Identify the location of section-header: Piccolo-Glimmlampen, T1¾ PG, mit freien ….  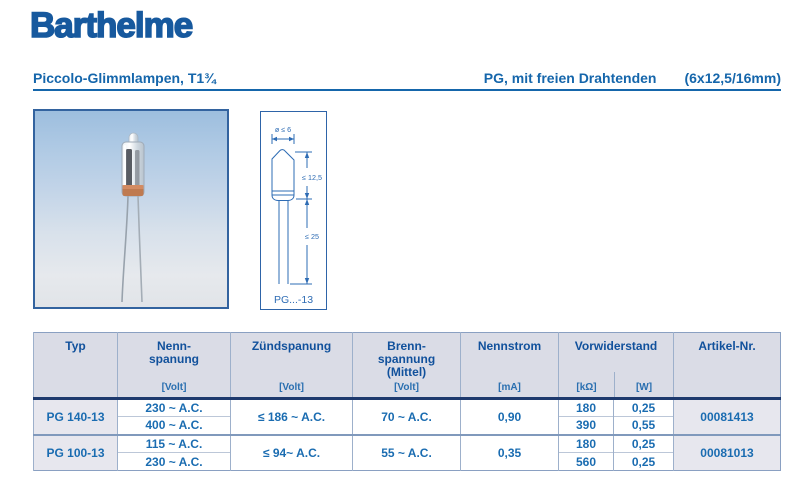
(407, 80).